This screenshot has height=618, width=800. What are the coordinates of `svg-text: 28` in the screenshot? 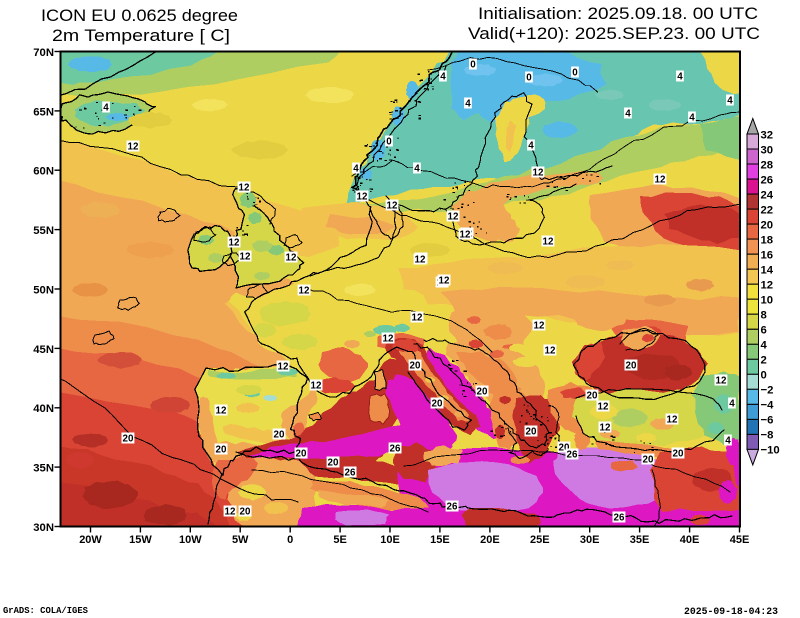 It's located at (767, 165).